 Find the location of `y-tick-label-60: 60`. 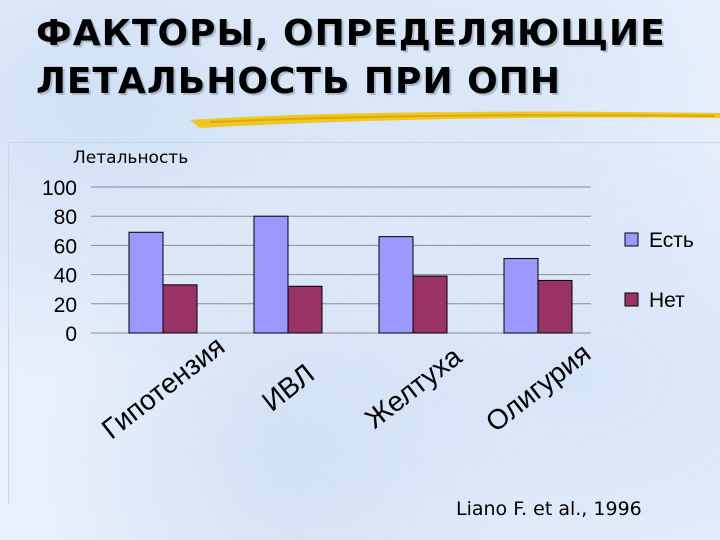

y-tick-label-60: 60 is located at coordinates (65, 246).